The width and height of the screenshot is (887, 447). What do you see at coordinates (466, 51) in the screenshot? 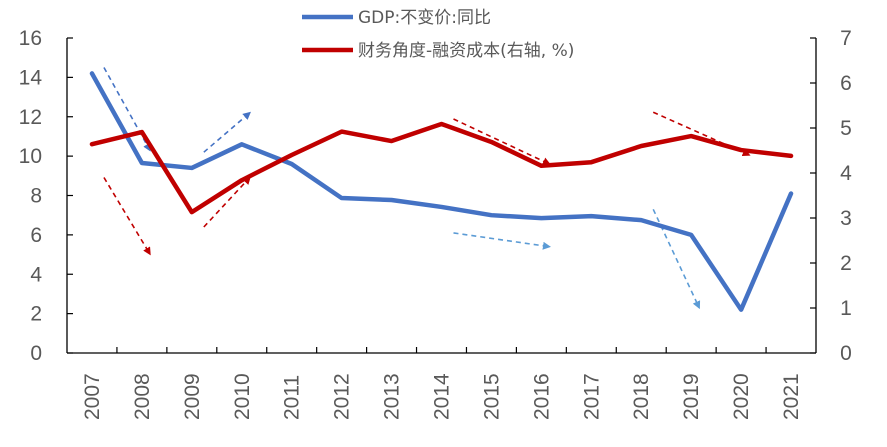
I see `legend-label-financing-cost: 财务角度-融资成本(右轴, %)` at bounding box center [466, 51].